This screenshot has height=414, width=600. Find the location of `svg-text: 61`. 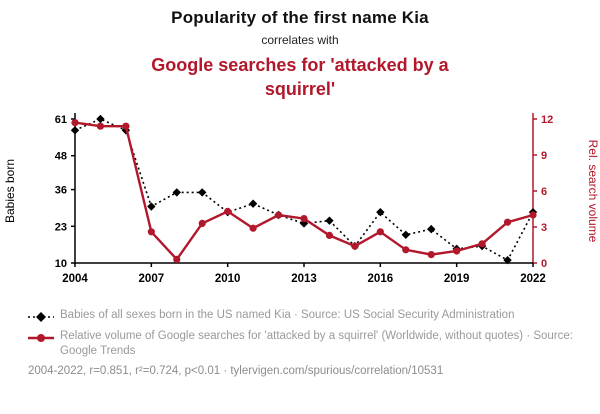

svg-text: 61 is located at coordinates (61, 120).